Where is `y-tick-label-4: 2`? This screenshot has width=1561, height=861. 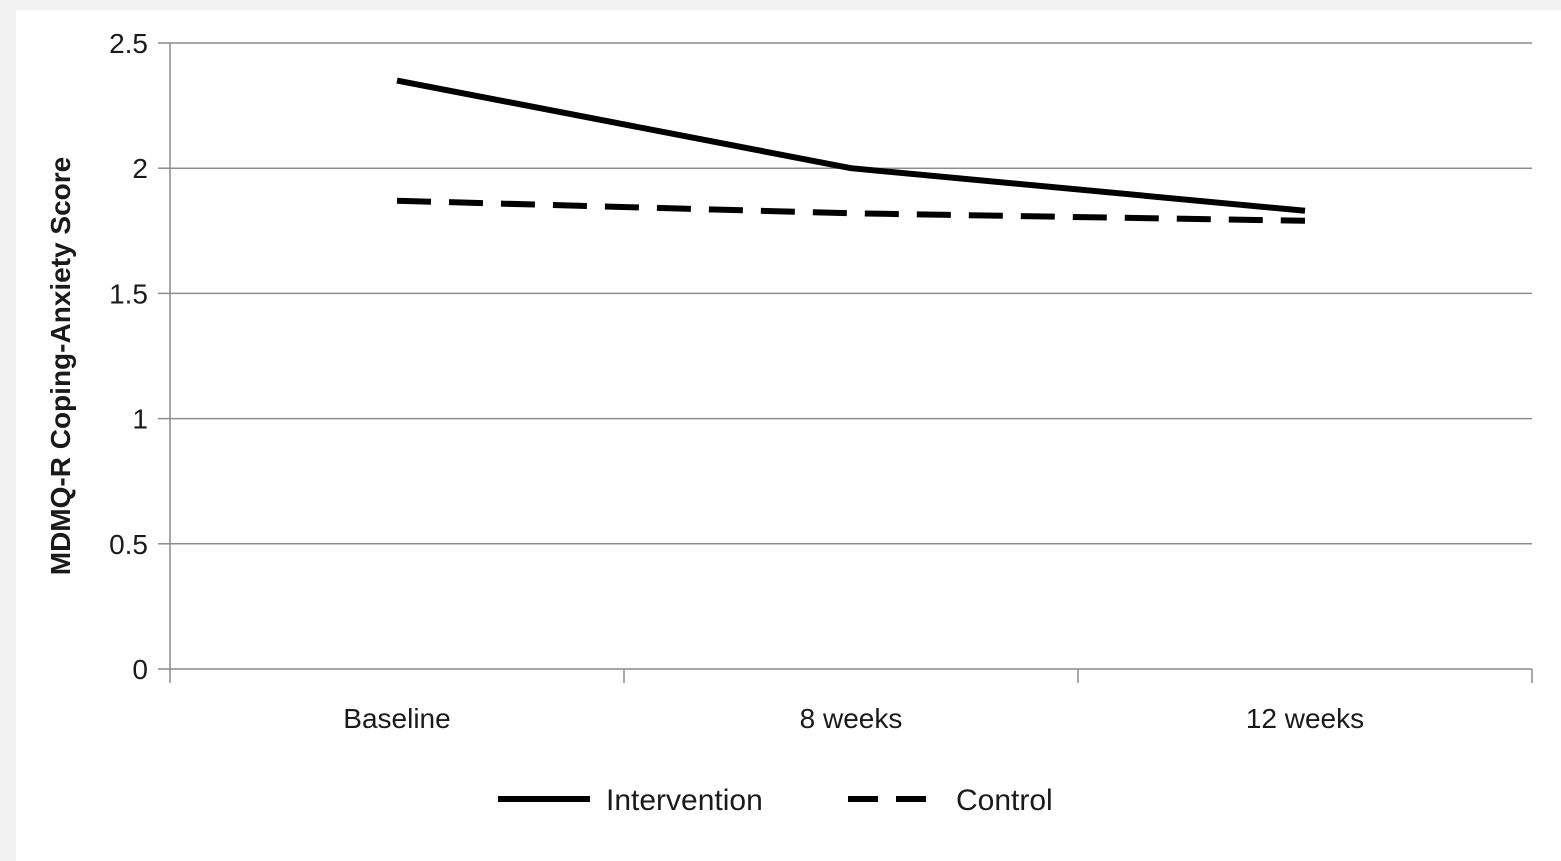
y-tick-label-4: 2 is located at coordinates (140, 168).